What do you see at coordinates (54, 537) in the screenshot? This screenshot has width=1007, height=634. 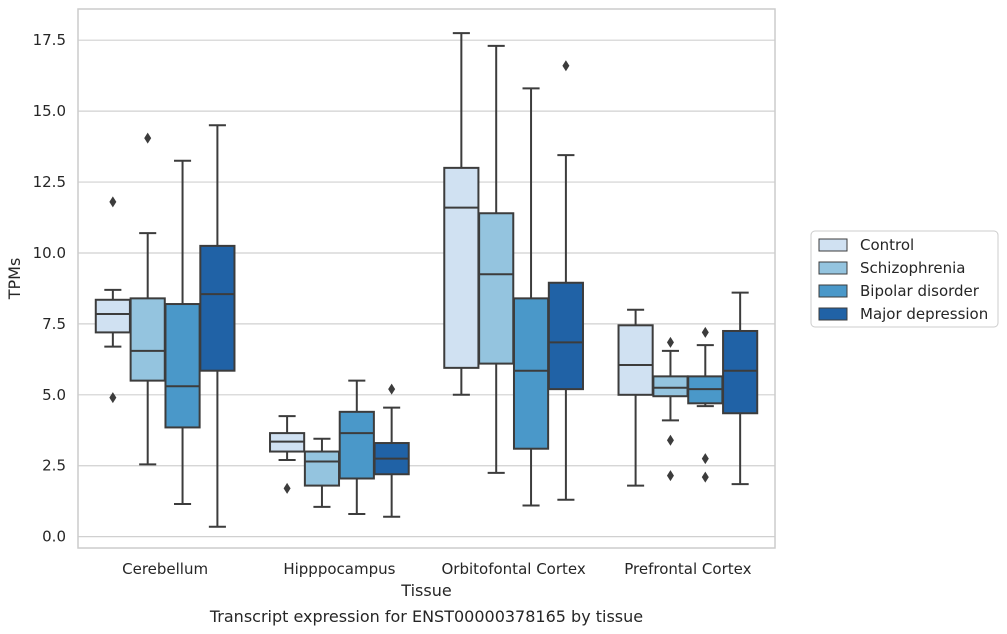 I see `y-tick-label: 0.0` at bounding box center [54, 537].